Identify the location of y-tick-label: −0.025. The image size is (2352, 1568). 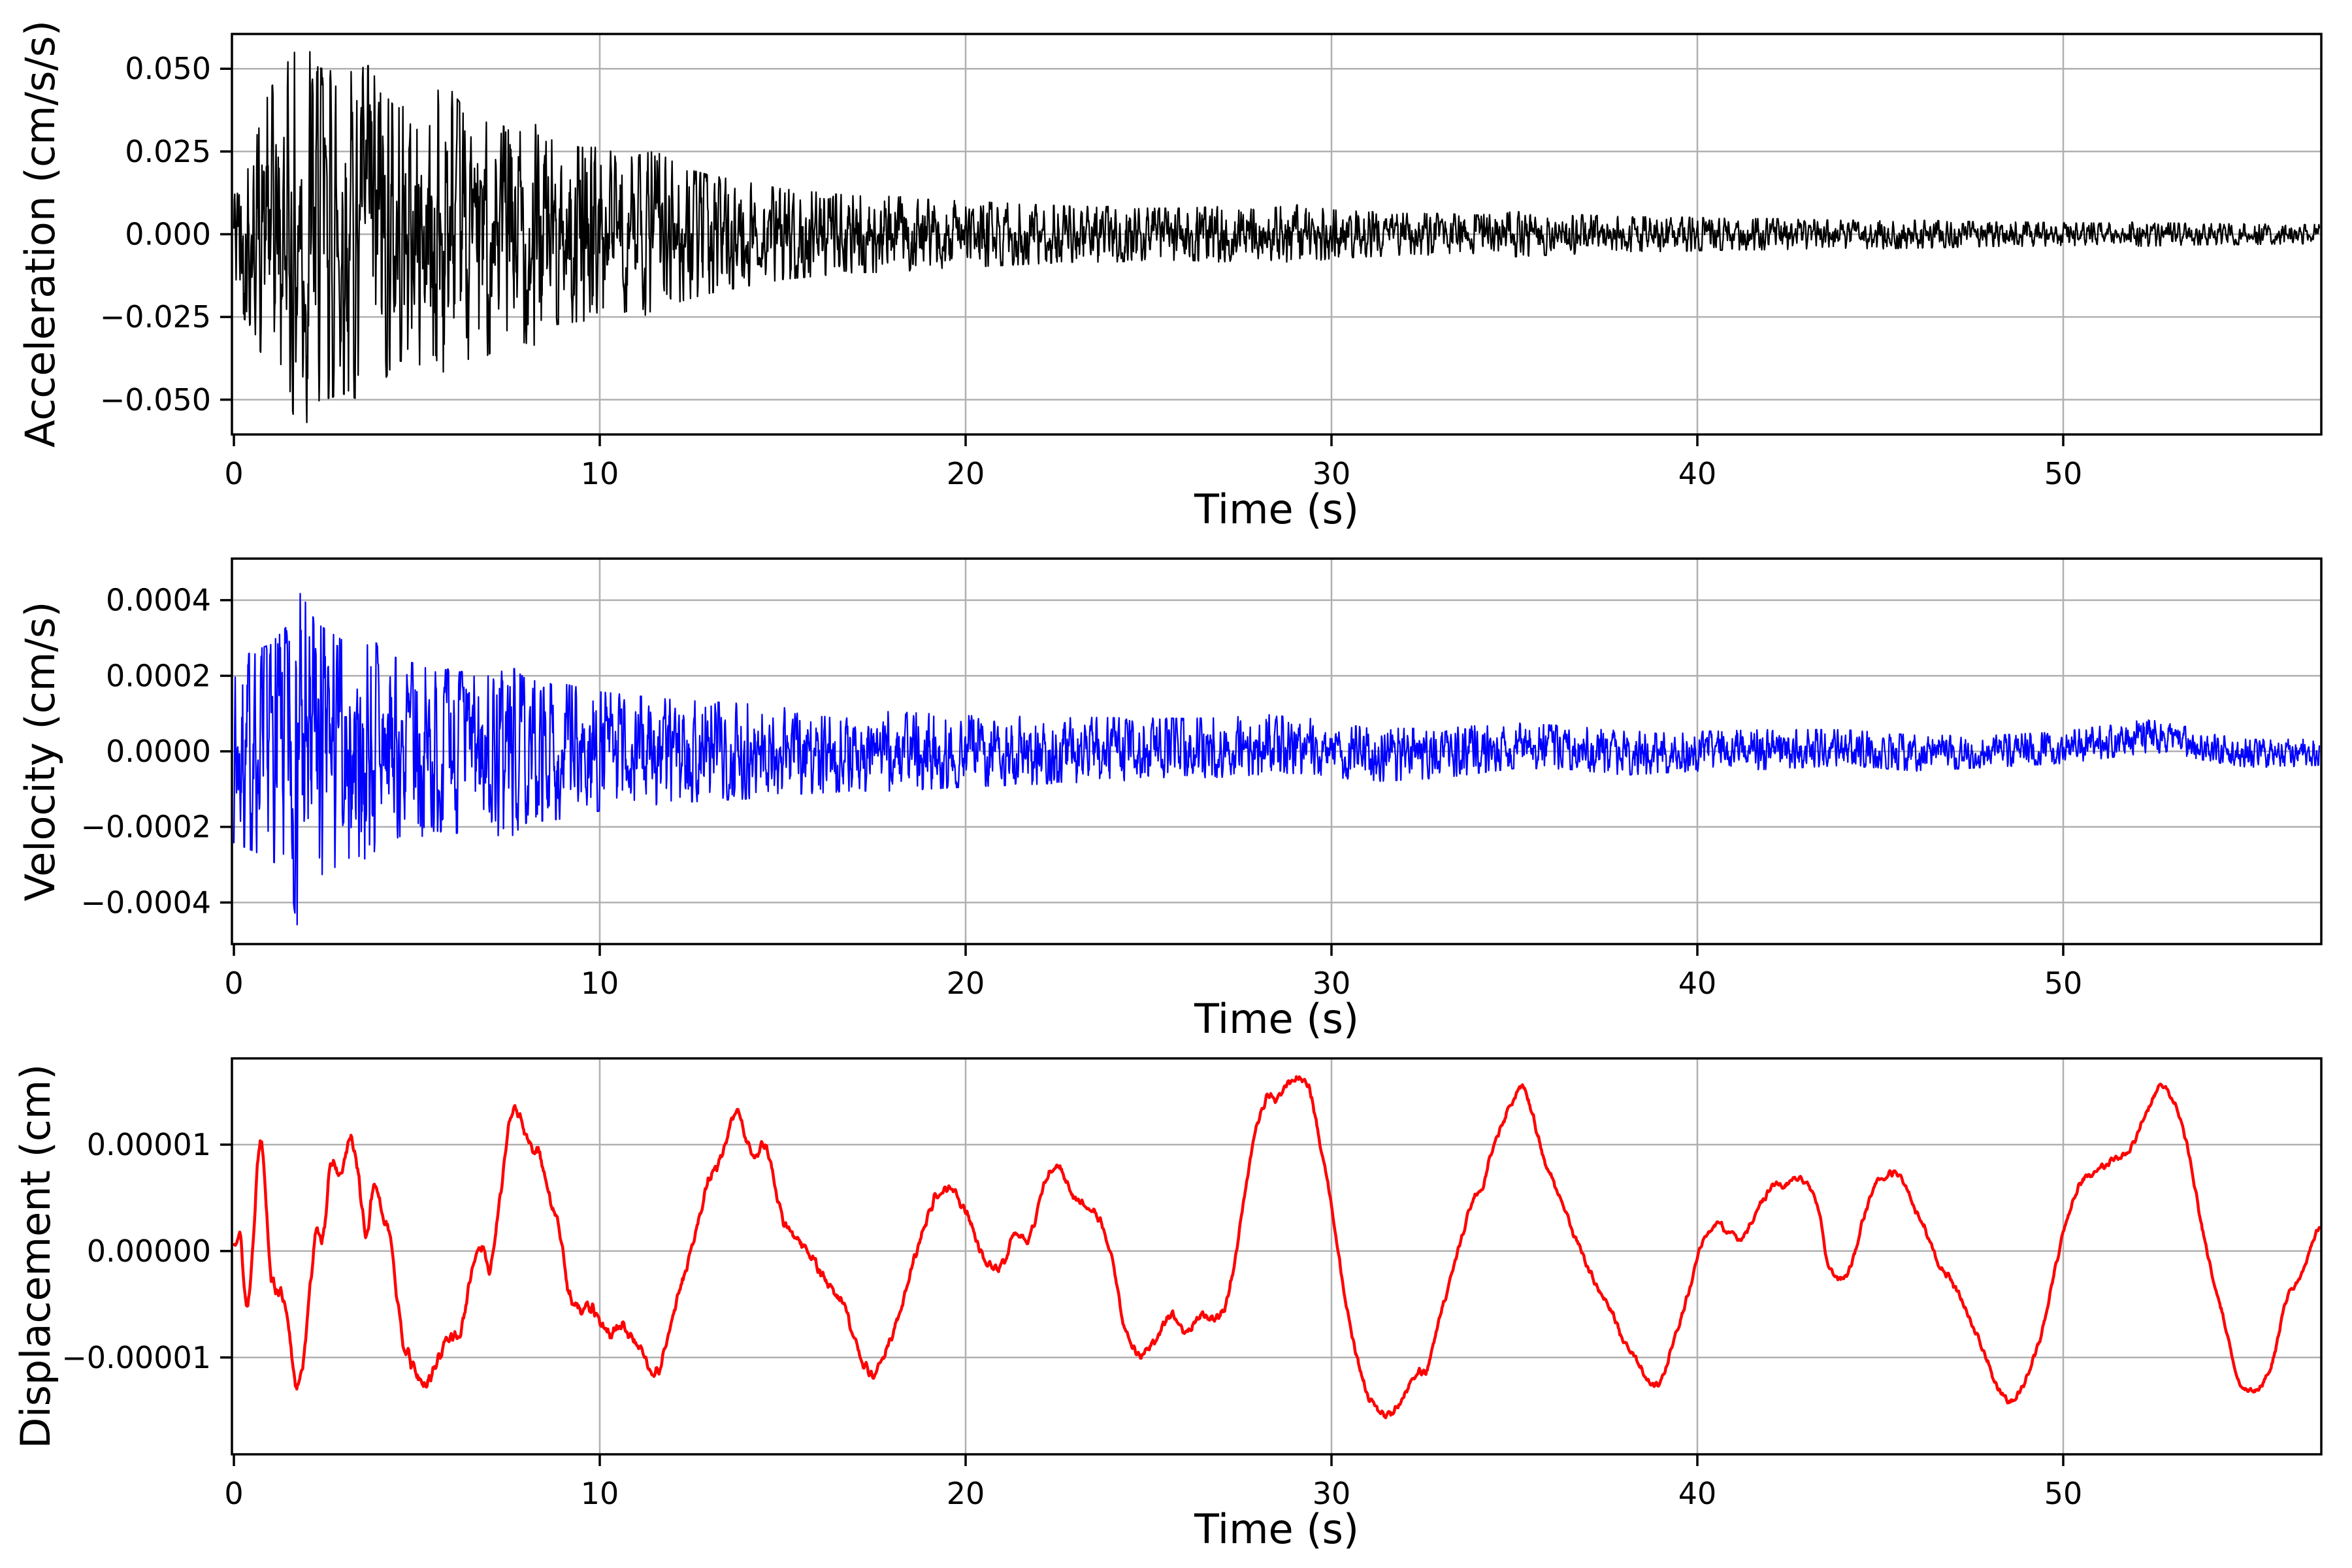
(155, 317).